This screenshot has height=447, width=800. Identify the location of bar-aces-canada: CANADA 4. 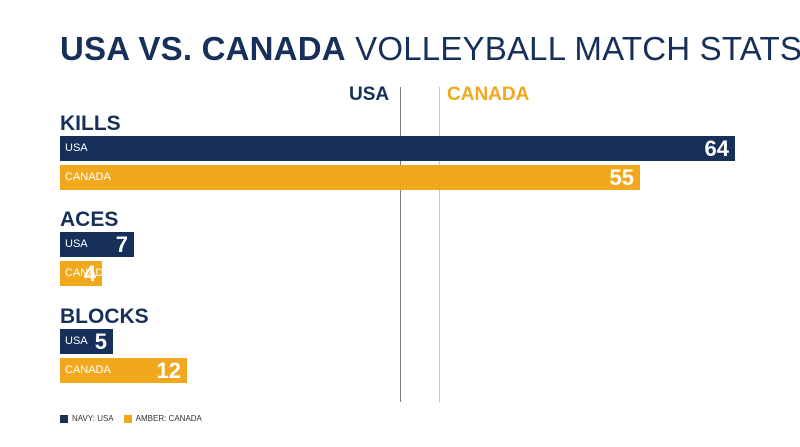
(85, 273).